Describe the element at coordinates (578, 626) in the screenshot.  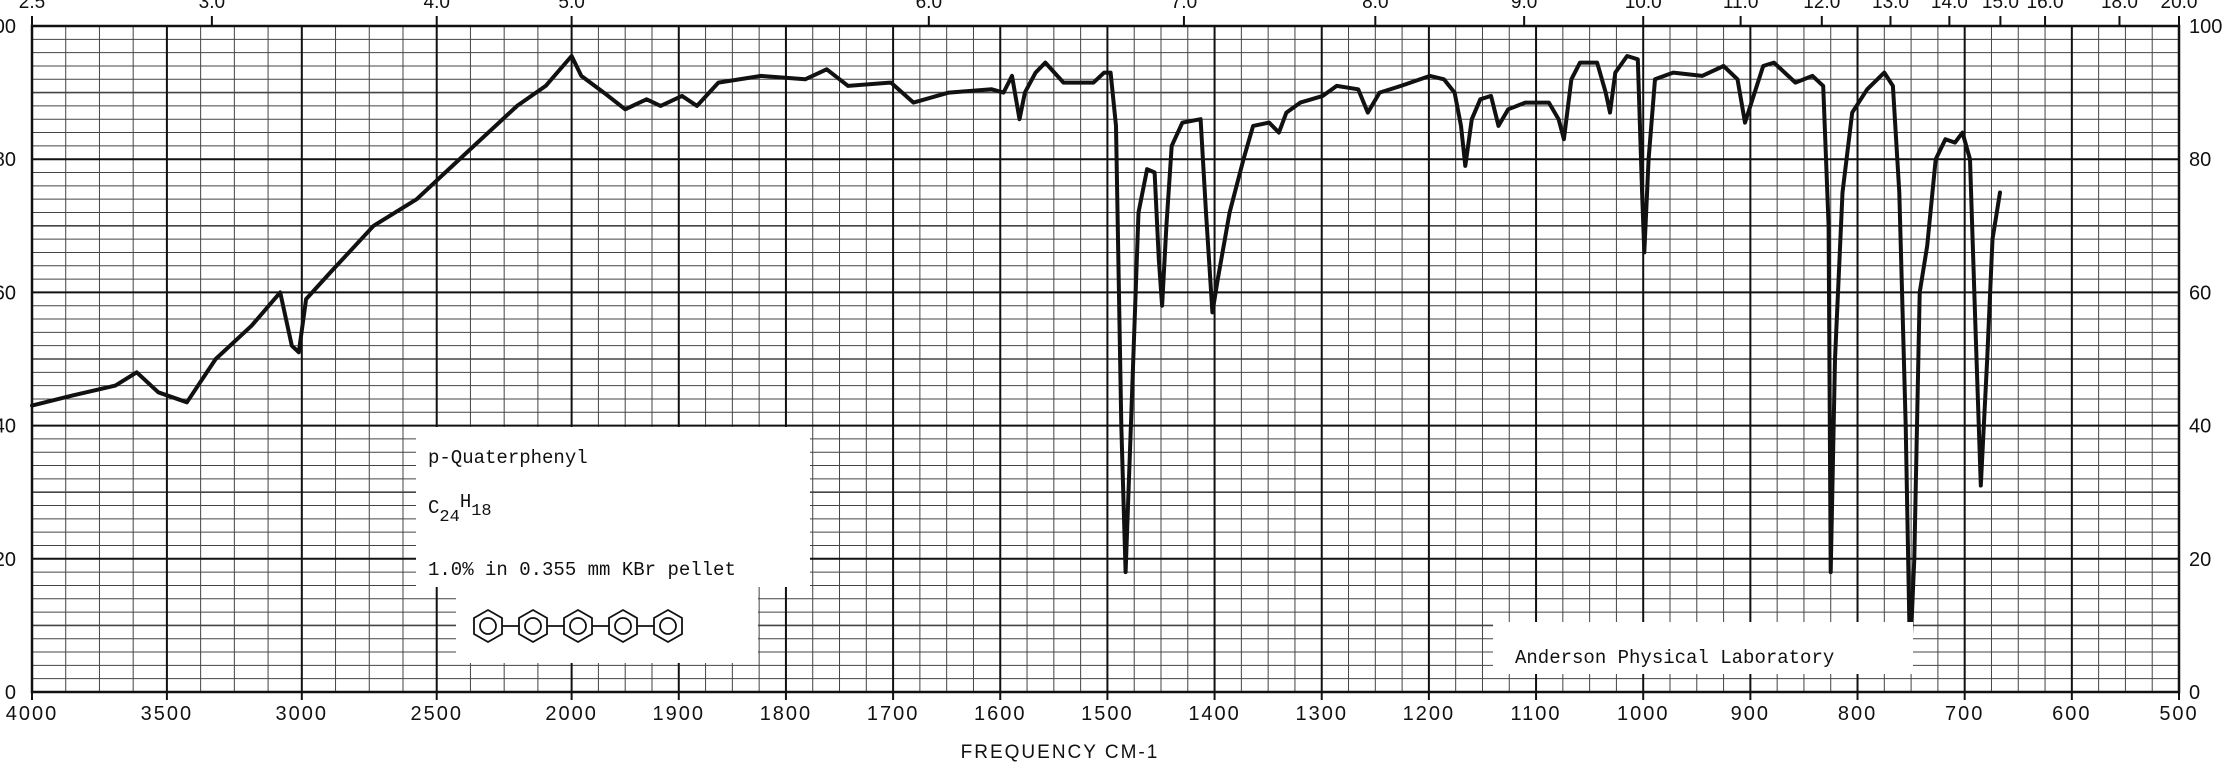
I see `structure` at that location.